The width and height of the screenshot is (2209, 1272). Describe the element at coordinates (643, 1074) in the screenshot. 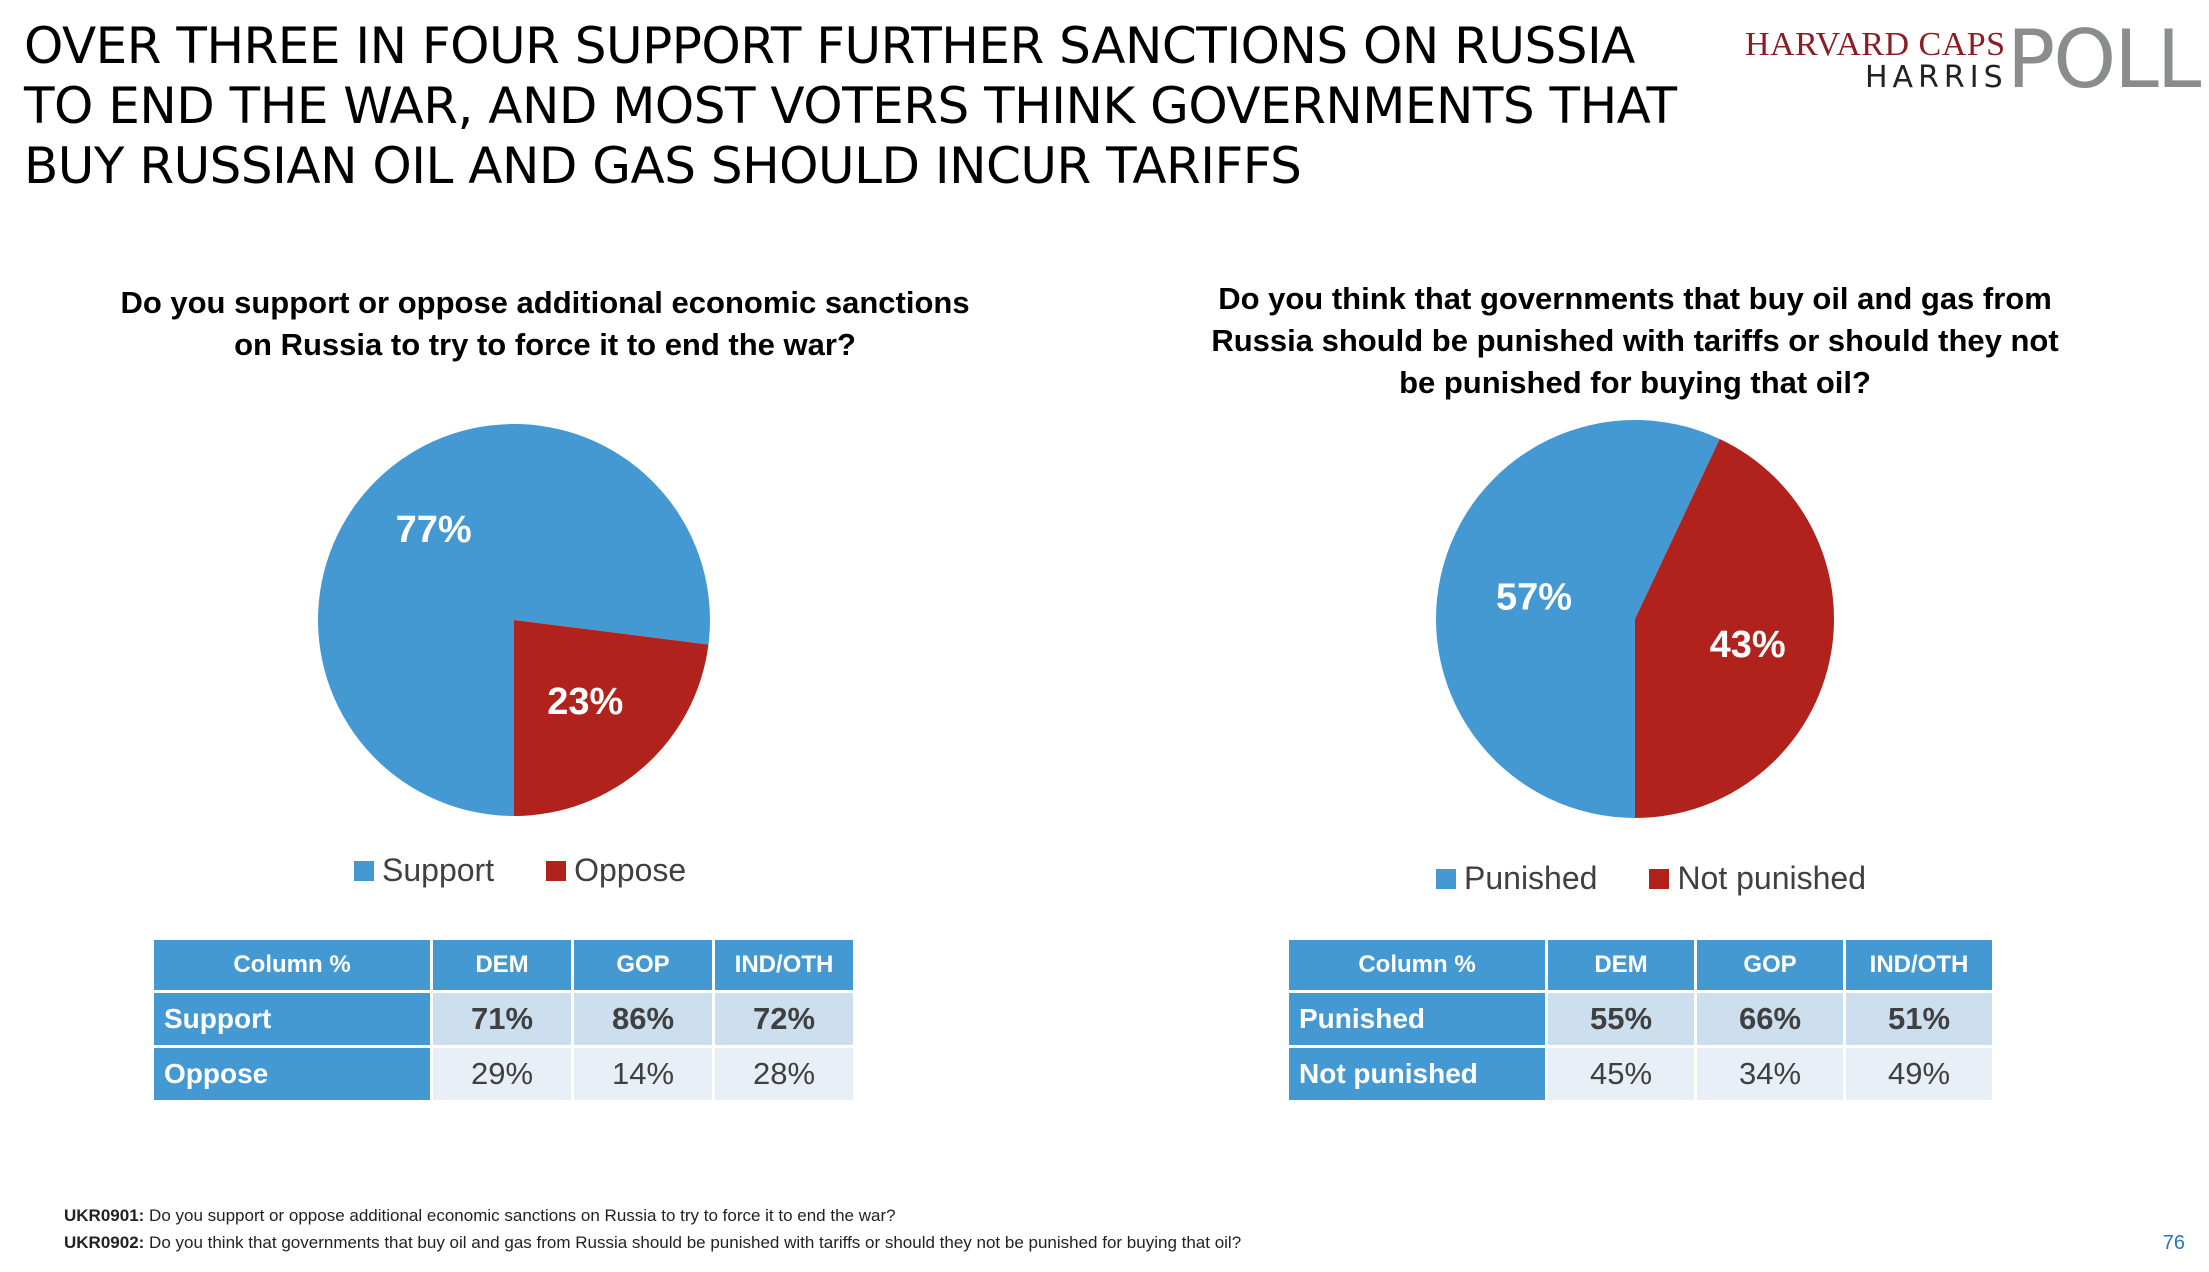

I see `table-cell: 14%` at that location.